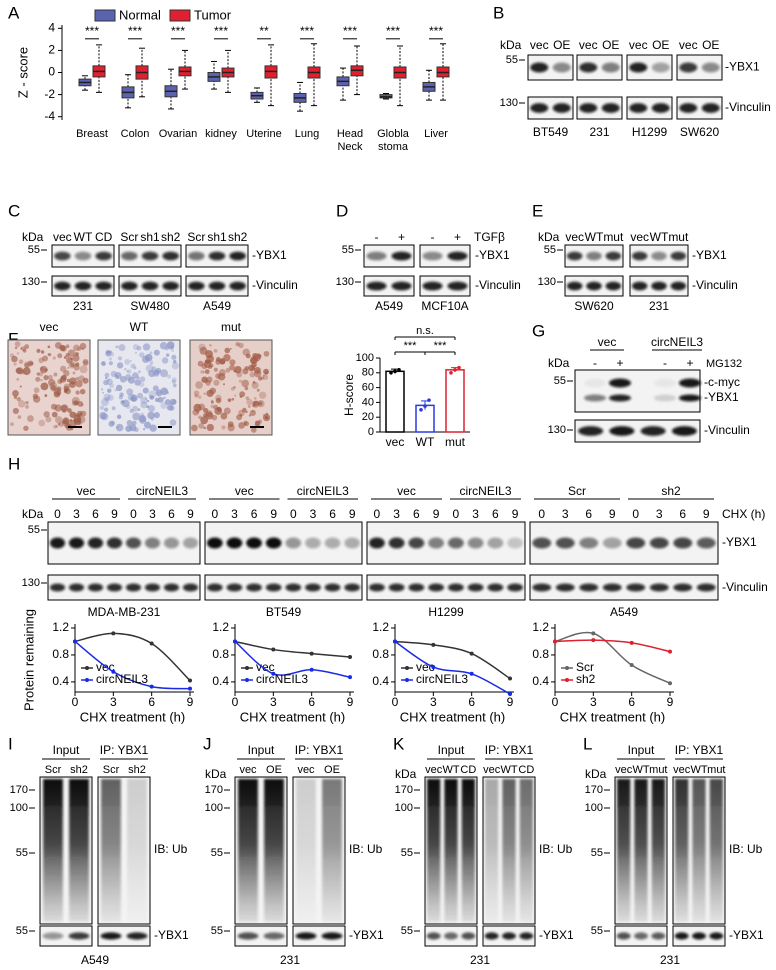 The image size is (776, 970). Describe the element at coordinates (371, 432) in the screenshot. I see `y-tick-label: 0` at that location.